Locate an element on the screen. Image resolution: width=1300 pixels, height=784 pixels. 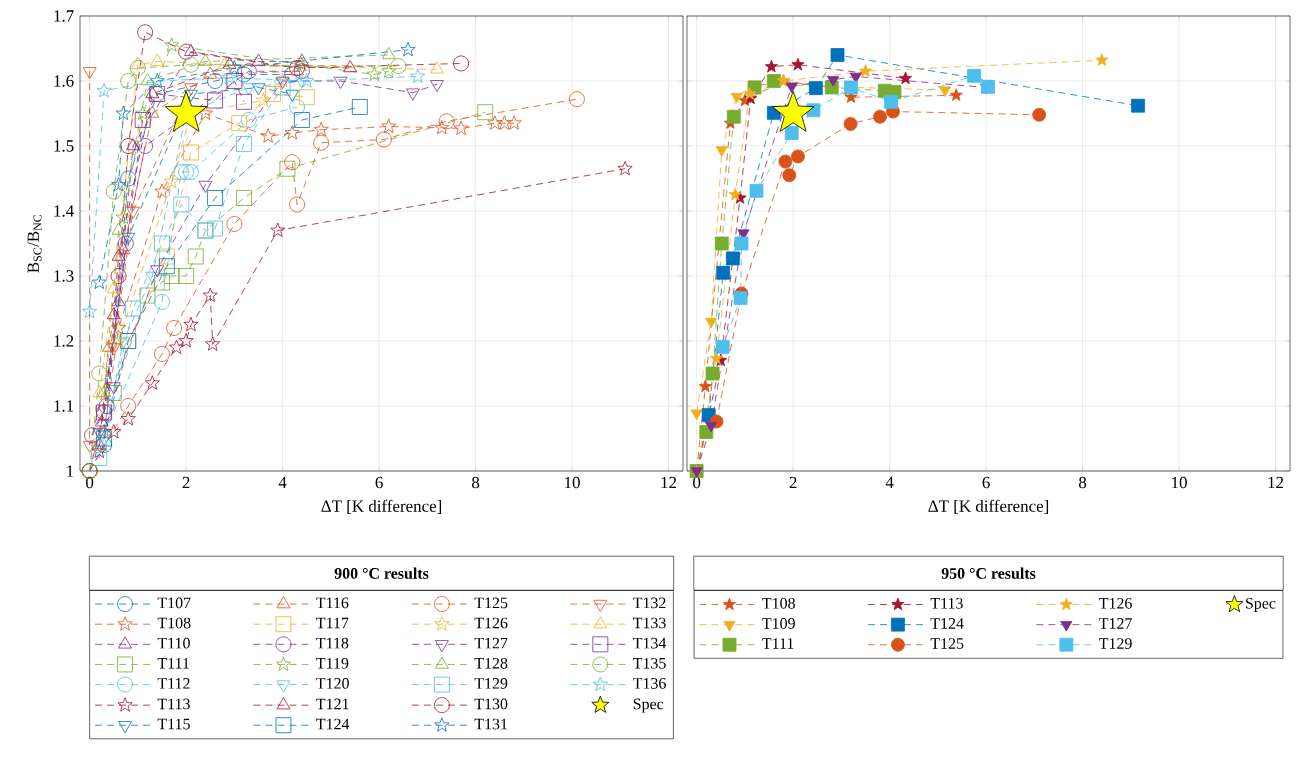
legend-label: T118 is located at coordinates (332, 643).